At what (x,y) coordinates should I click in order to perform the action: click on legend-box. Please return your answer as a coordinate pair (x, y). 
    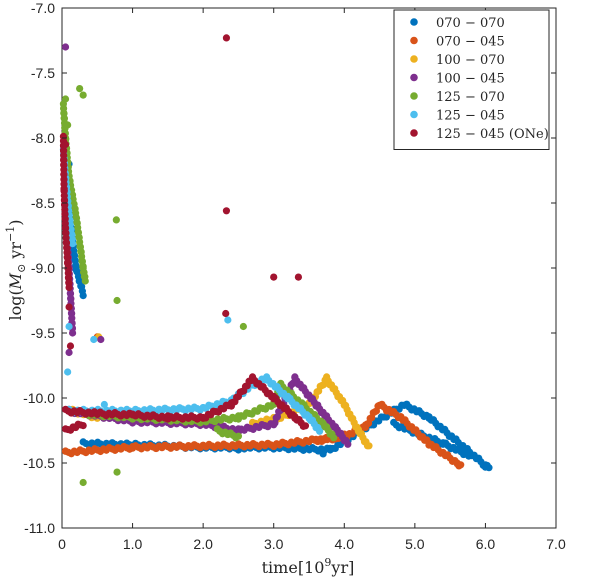
    Looking at the image, I should click on (471, 79).